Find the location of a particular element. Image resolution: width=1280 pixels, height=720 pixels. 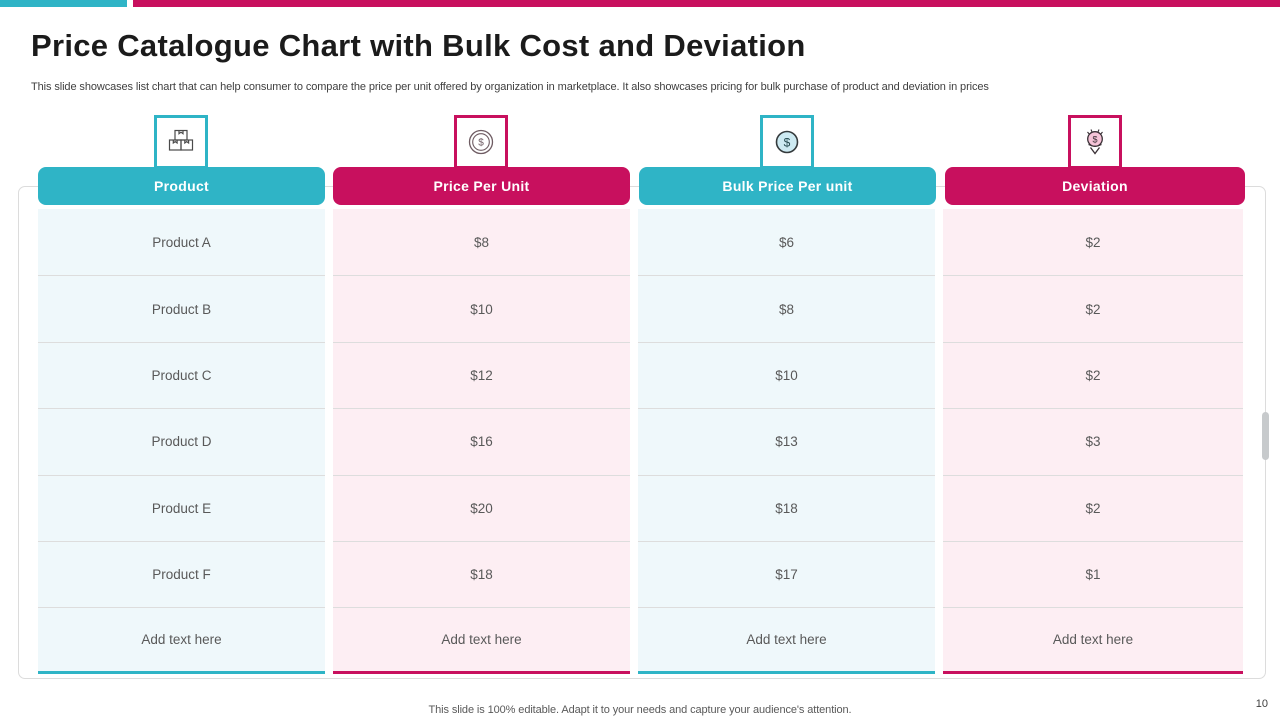

top-accent-bar-teal is located at coordinates (63, 3).